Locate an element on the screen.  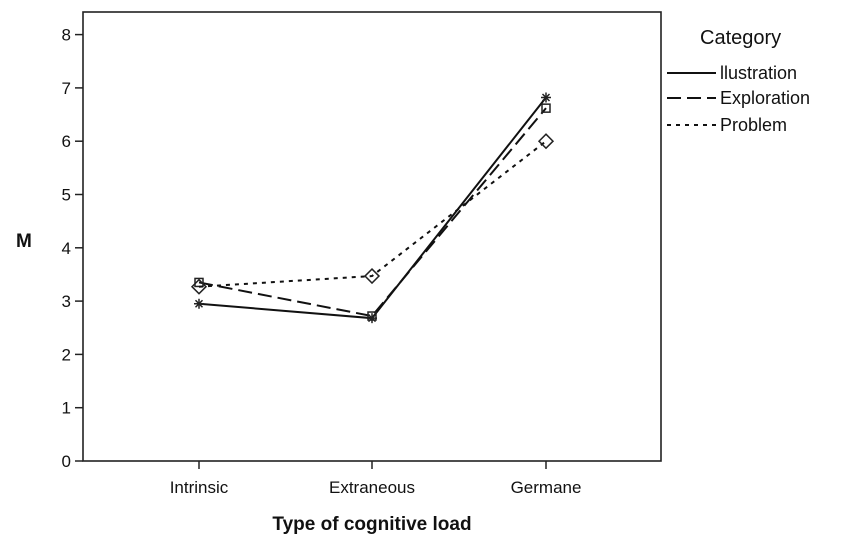
y-tick-label: 3 is located at coordinates (66, 301).